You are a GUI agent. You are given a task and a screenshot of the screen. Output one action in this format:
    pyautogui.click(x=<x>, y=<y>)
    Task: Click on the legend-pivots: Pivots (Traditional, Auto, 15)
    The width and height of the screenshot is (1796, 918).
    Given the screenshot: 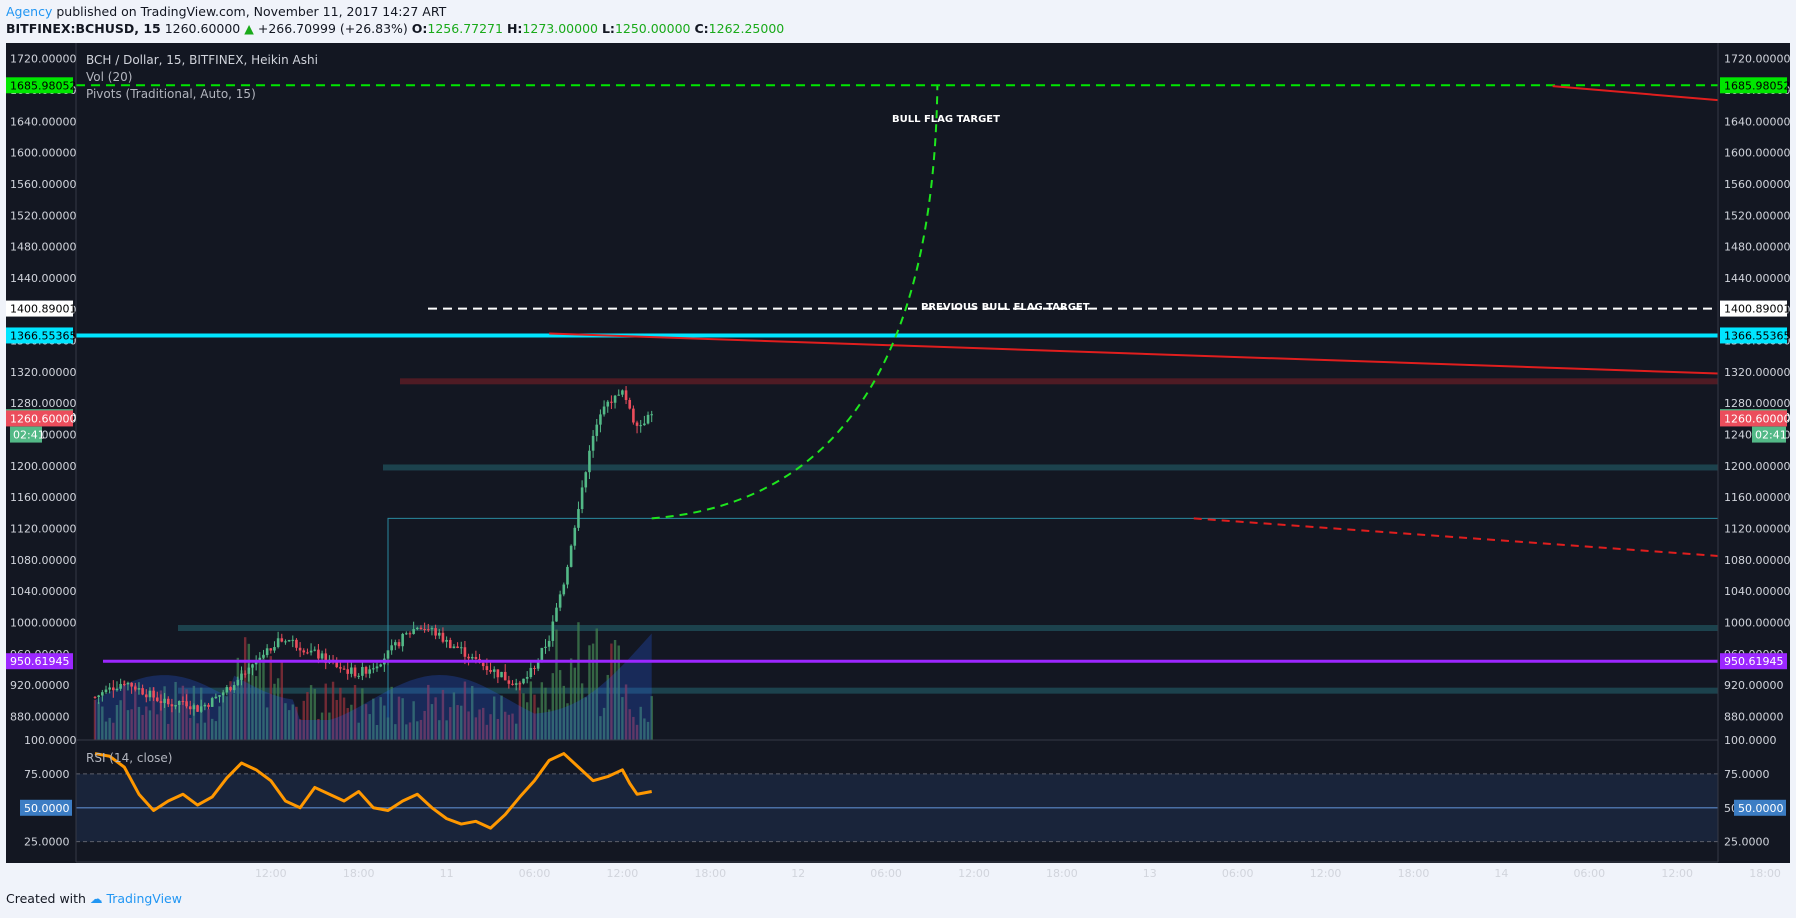 What is the action you would take?
    pyautogui.click(x=171, y=94)
    